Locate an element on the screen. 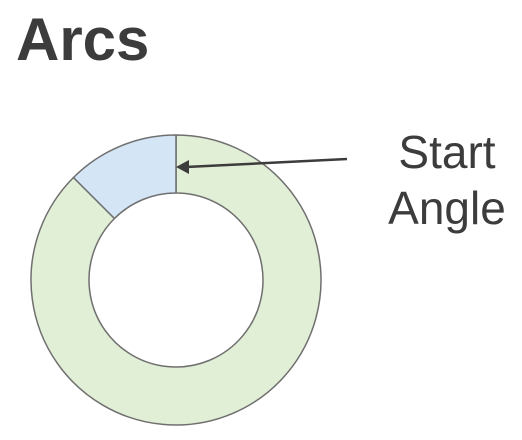 The image size is (522, 440). start-angle-arrow is located at coordinates (262, 165).